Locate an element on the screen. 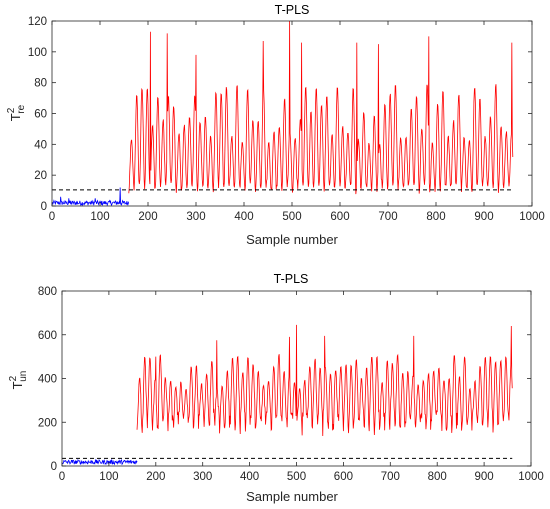 This screenshot has width=550, height=509. chart-top-y-axis-label: T2re is located at coordinates (16, 112).